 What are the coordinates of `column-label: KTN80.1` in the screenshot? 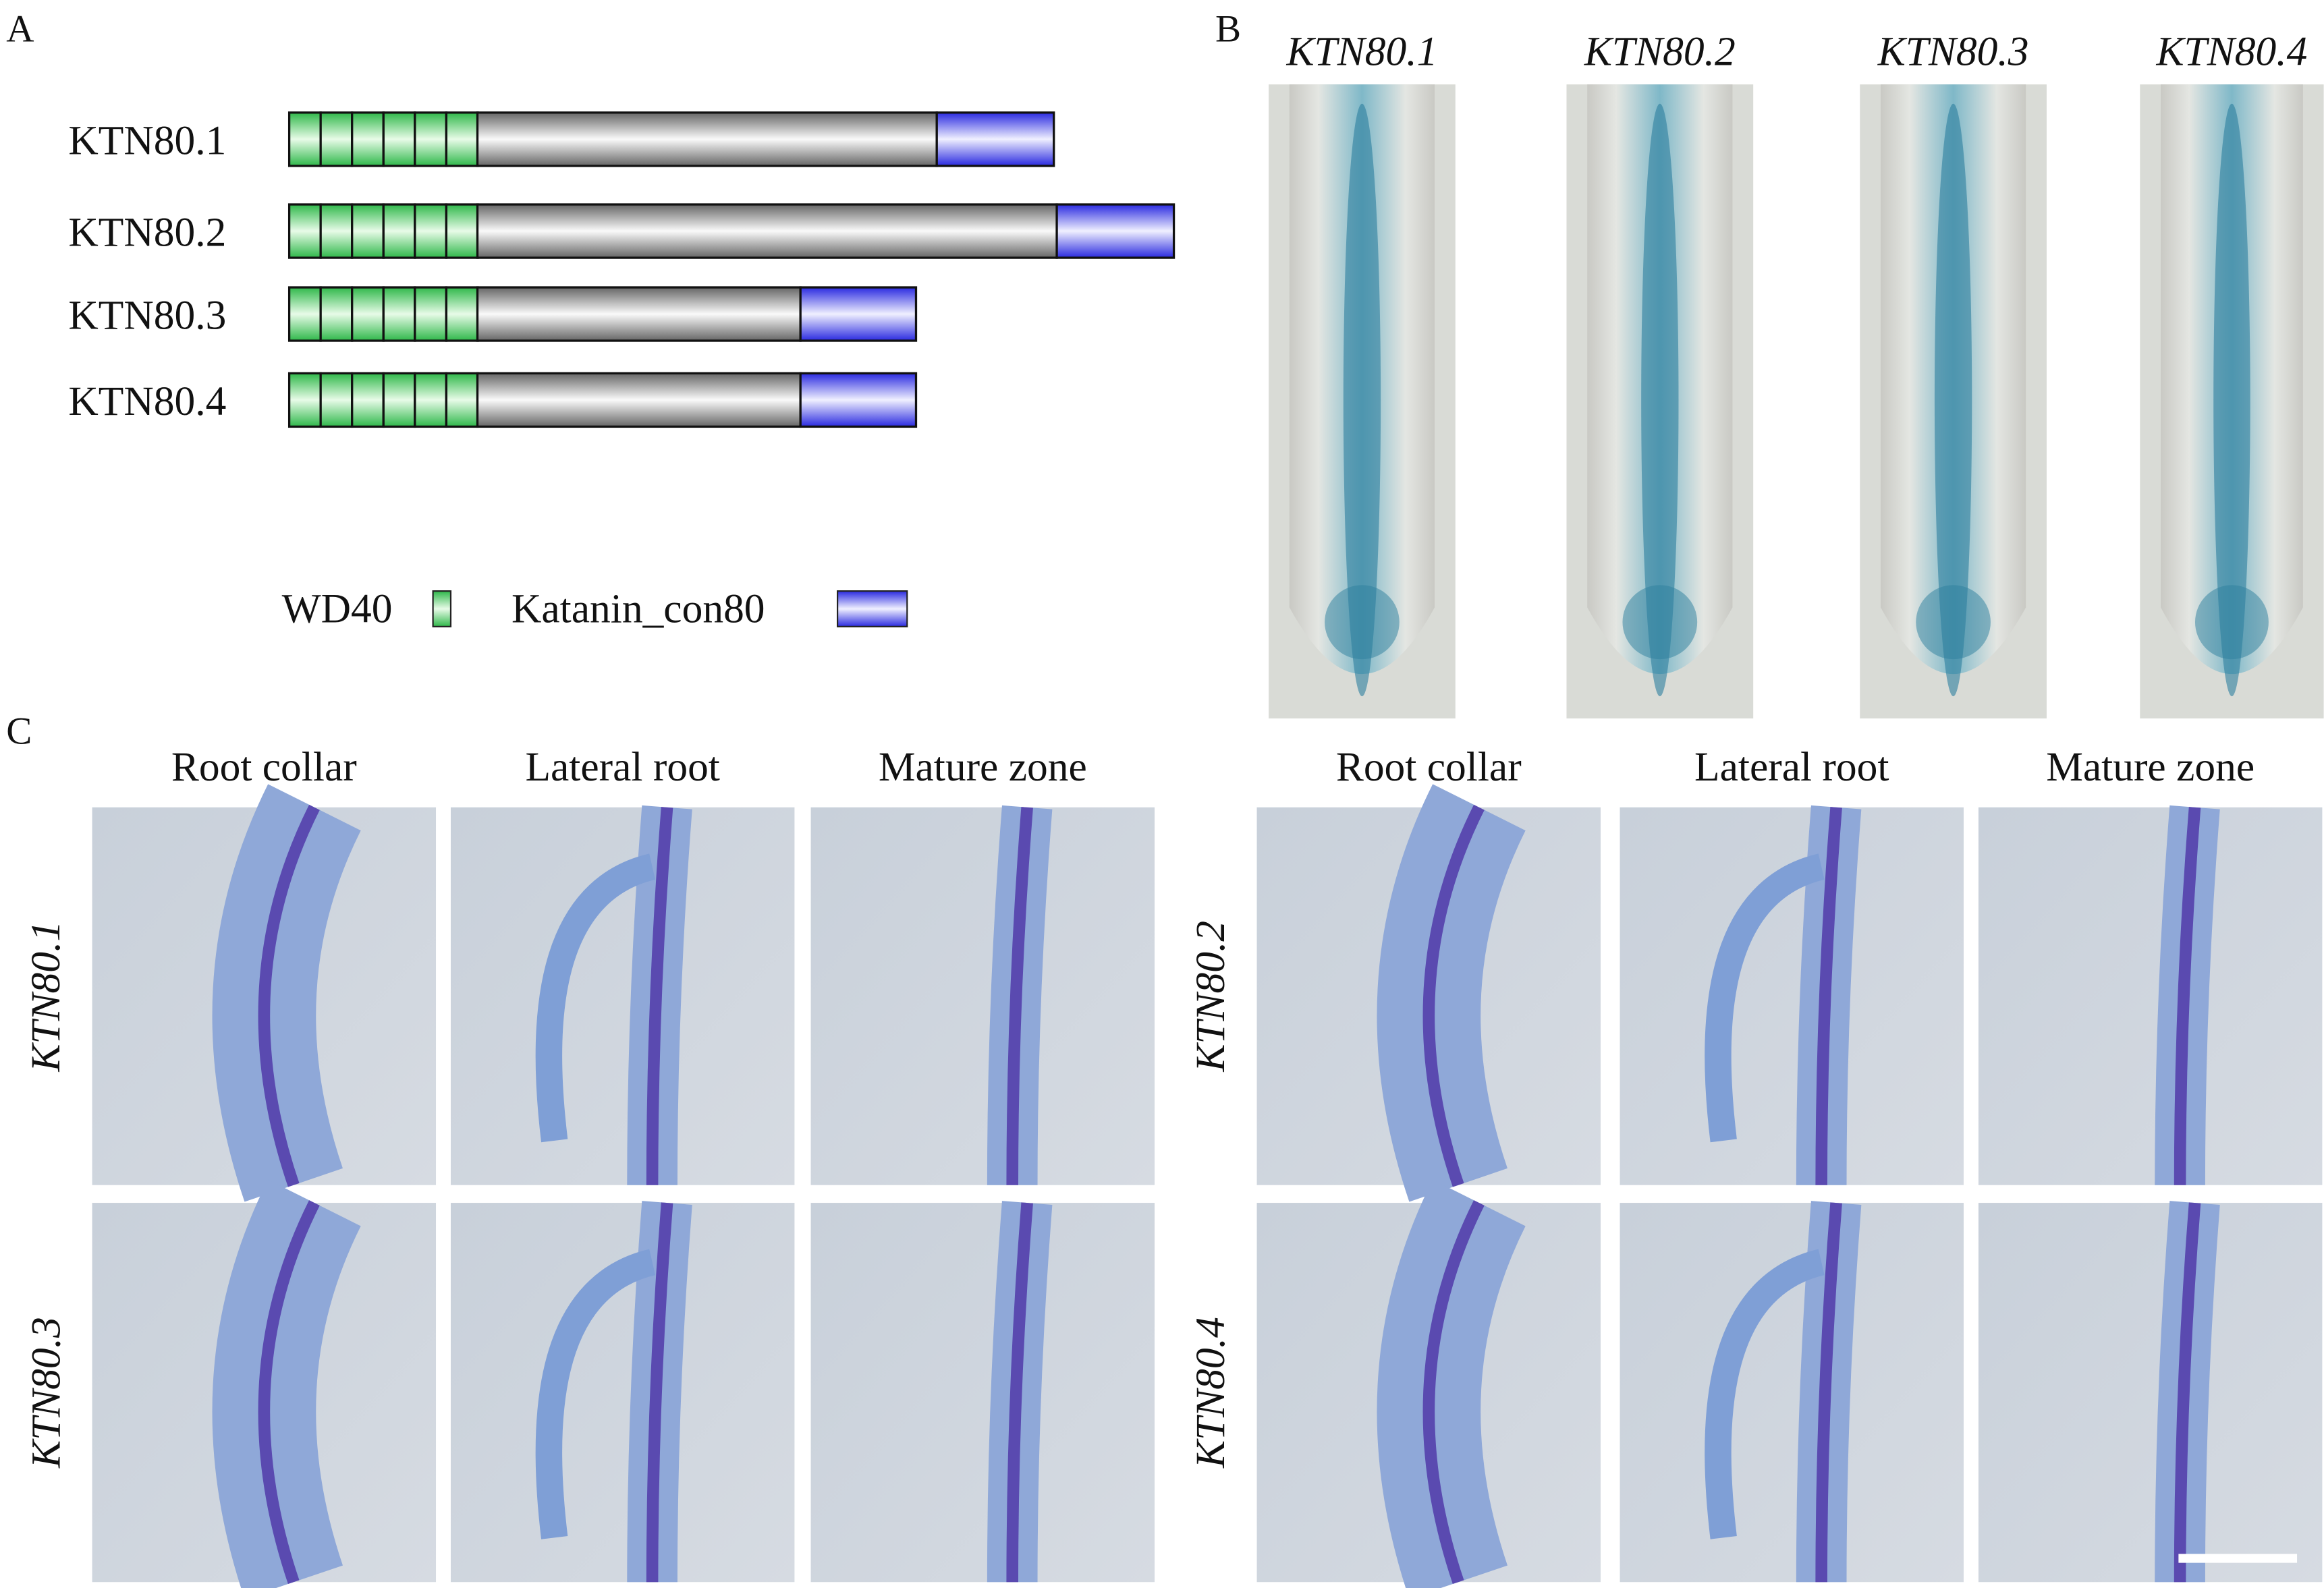 It's located at (1362, 52).